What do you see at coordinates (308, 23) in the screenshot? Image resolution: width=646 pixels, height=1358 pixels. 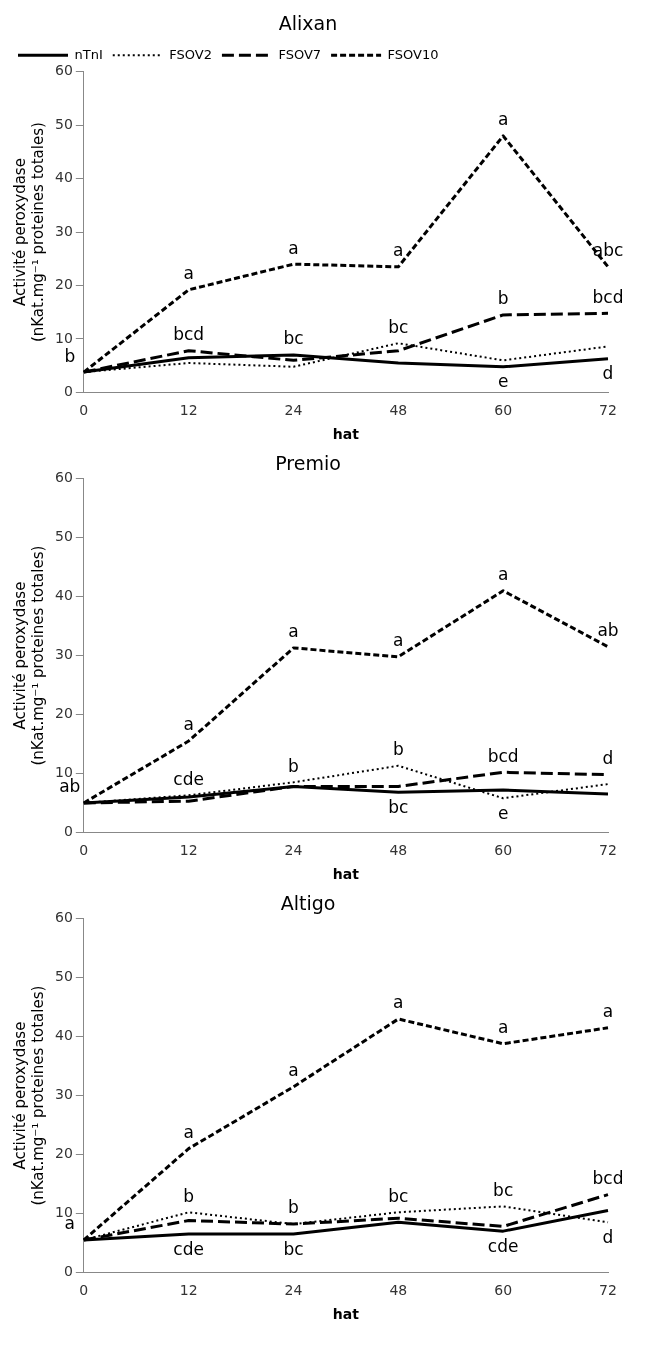 I see `chart-title: Alixan` at bounding box center [308, 23].